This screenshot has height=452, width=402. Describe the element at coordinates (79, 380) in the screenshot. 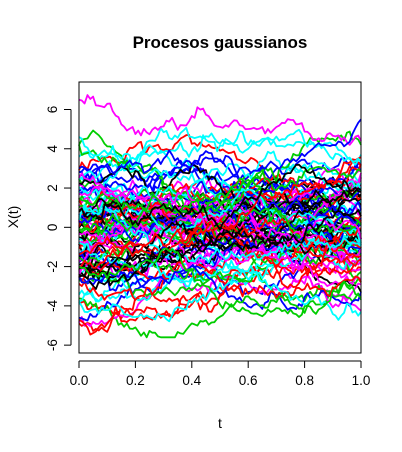

I see `x-tick-label-0: 0.0` at that location.